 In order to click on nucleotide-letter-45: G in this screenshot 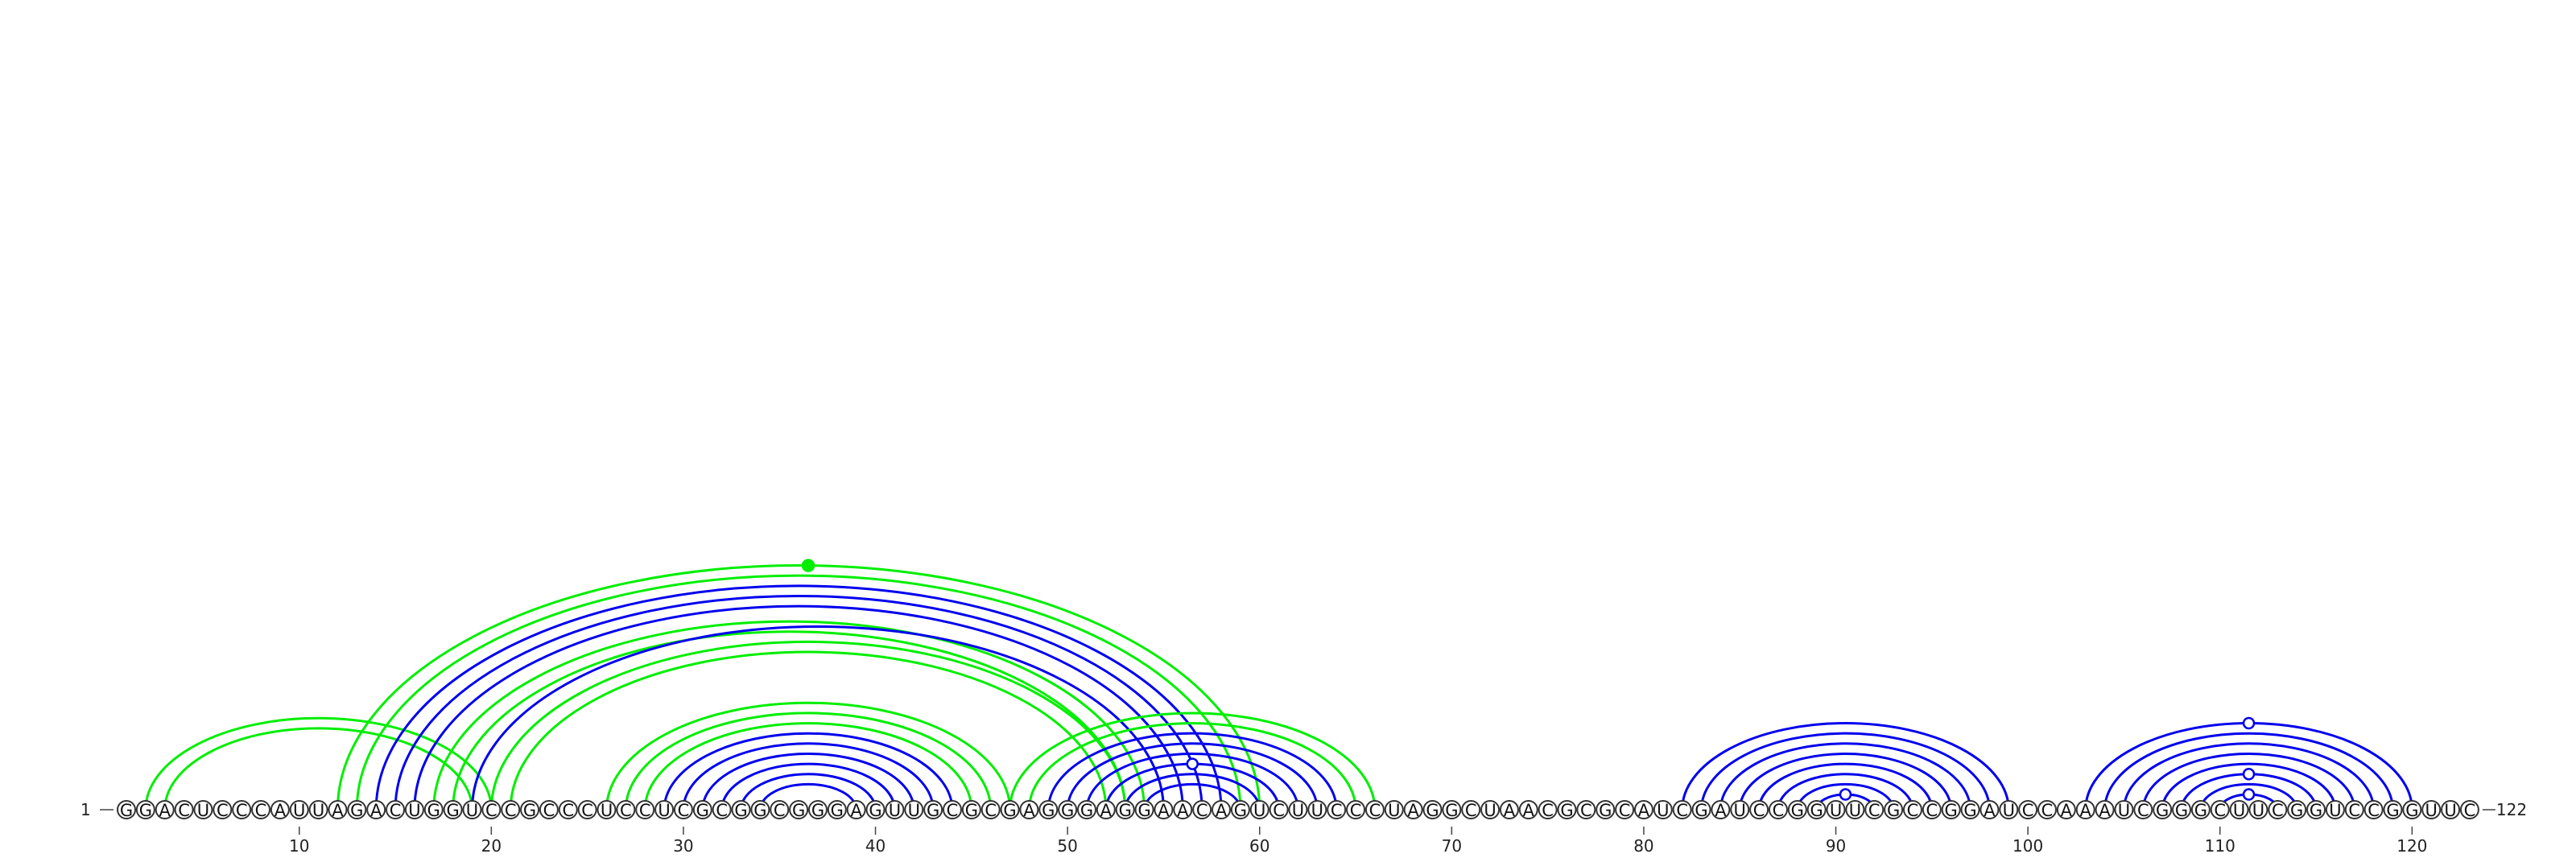, I will do `click(971, 811)`.